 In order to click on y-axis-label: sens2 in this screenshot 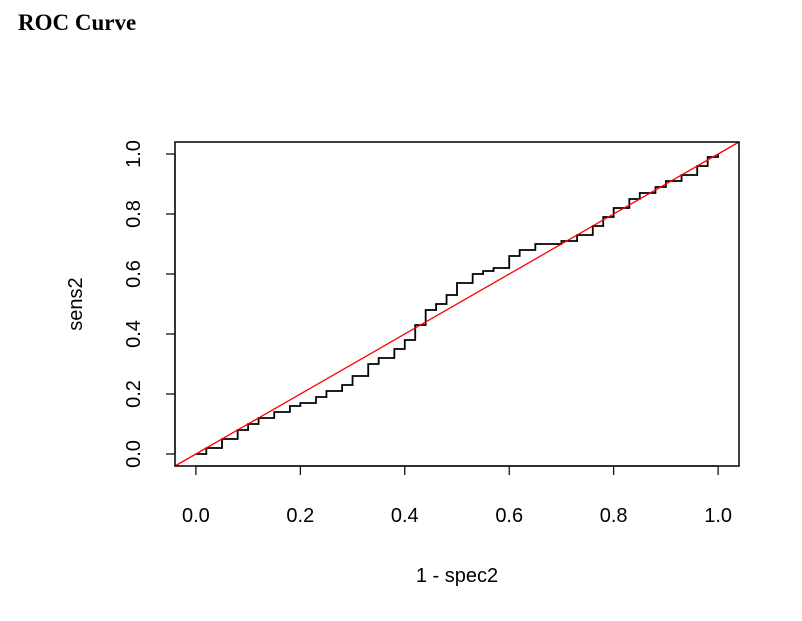, I will do `click(76, 303)`.